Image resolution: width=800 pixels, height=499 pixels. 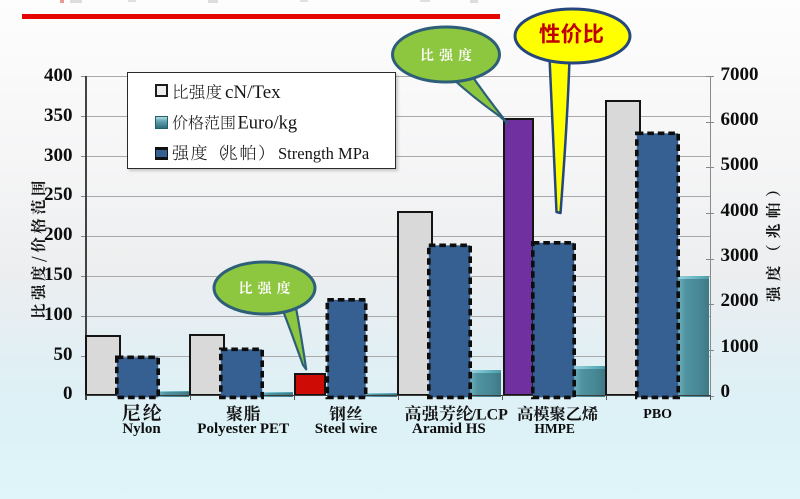 I want to click on svg-text: cN/Tex, so click(x=253, y=92).